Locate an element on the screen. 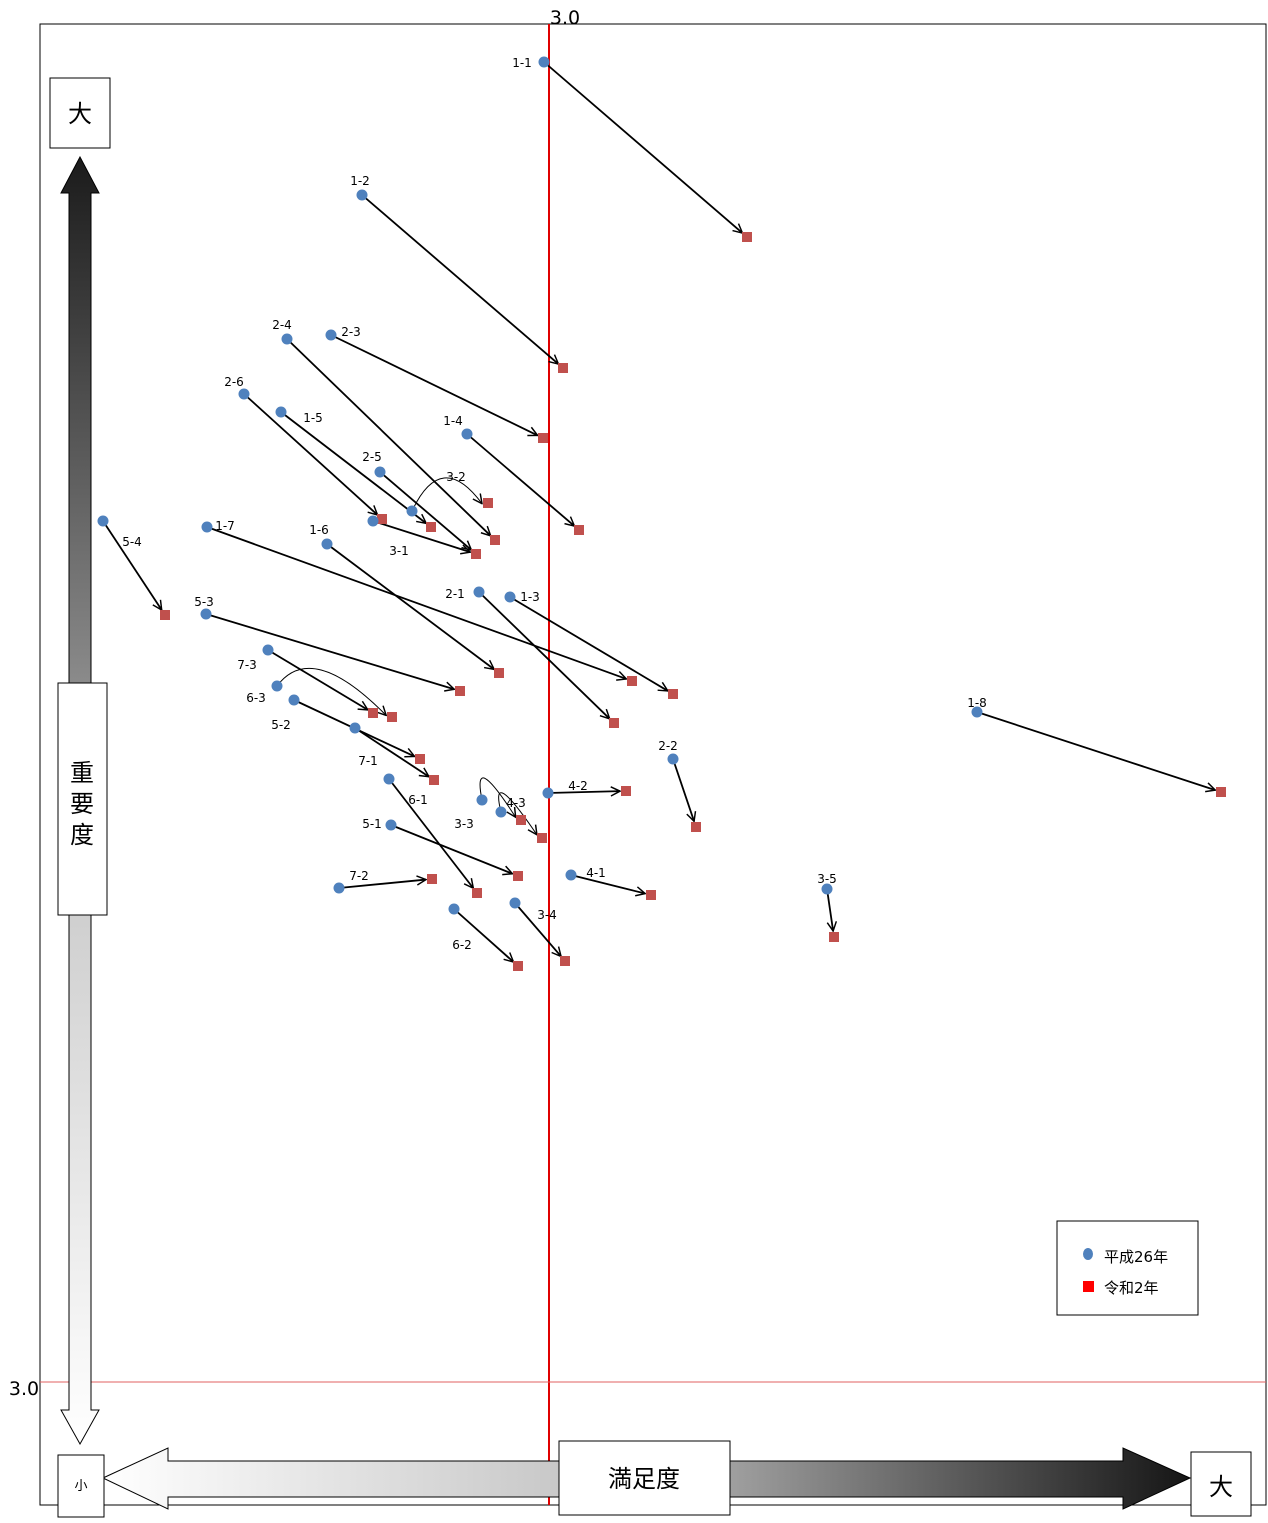 The width and height of the screenshot is (1268, 1523). importance-axis-arrow is located at coordinates (80, 800).